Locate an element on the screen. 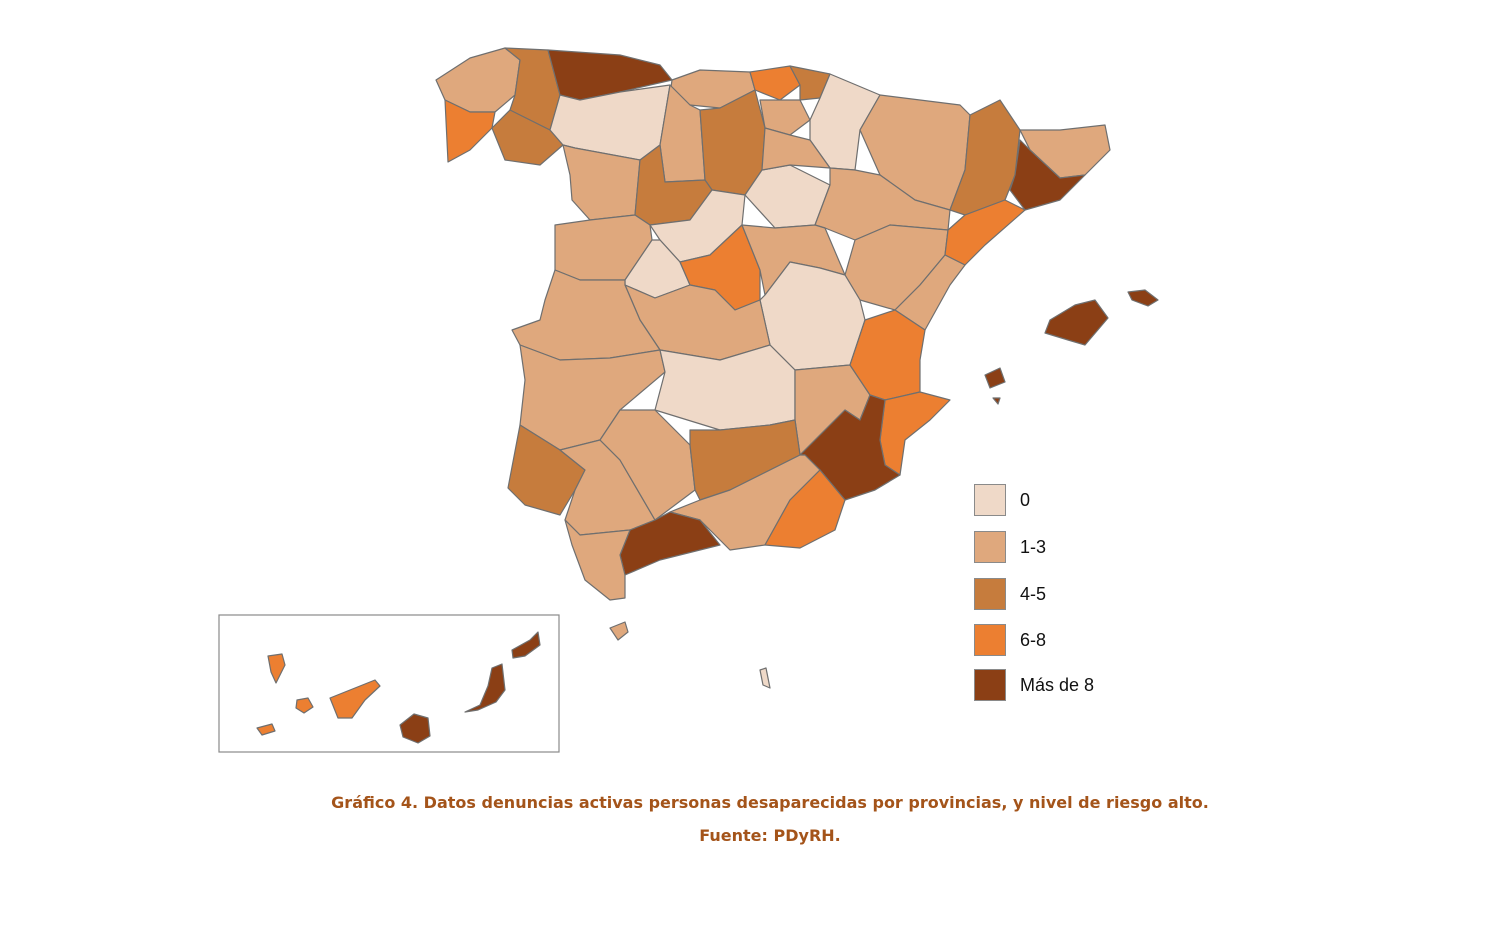 This screenshot has height=941, width=1500. province-lanzarote is located at coordinates (526, 645).